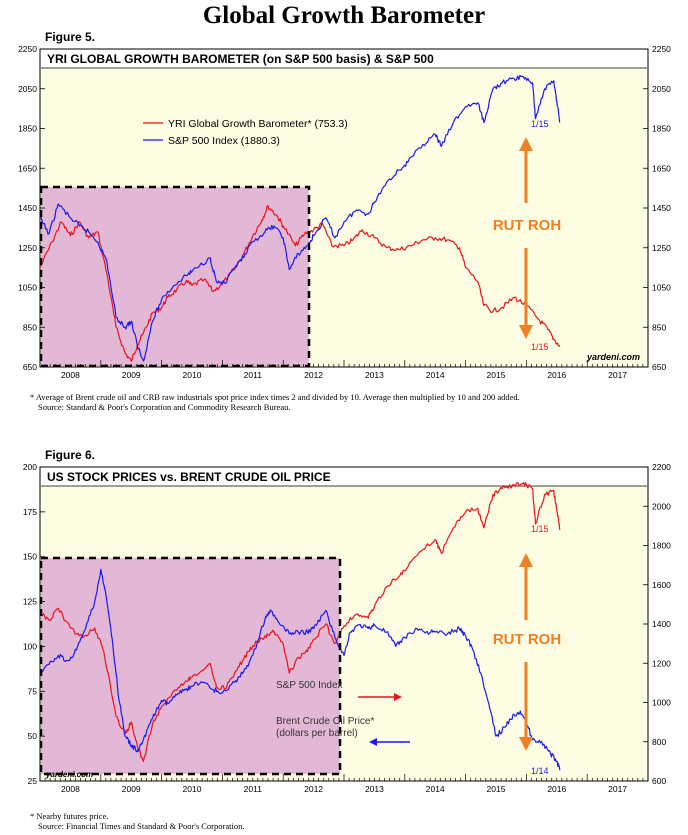  What do you see at coordinates (30, 557) in the screenshot?
I see `left-tick-label: 150` at bounding box center [30, 557].